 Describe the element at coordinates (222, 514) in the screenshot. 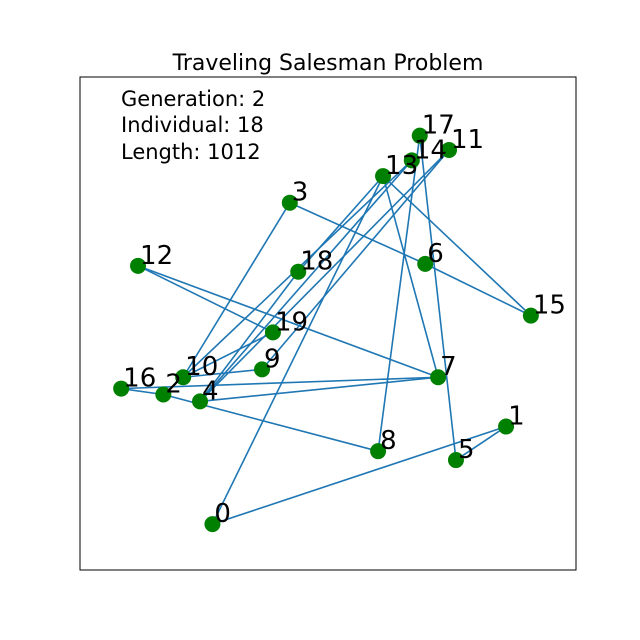

I see `city-label-0: 0` at that location.